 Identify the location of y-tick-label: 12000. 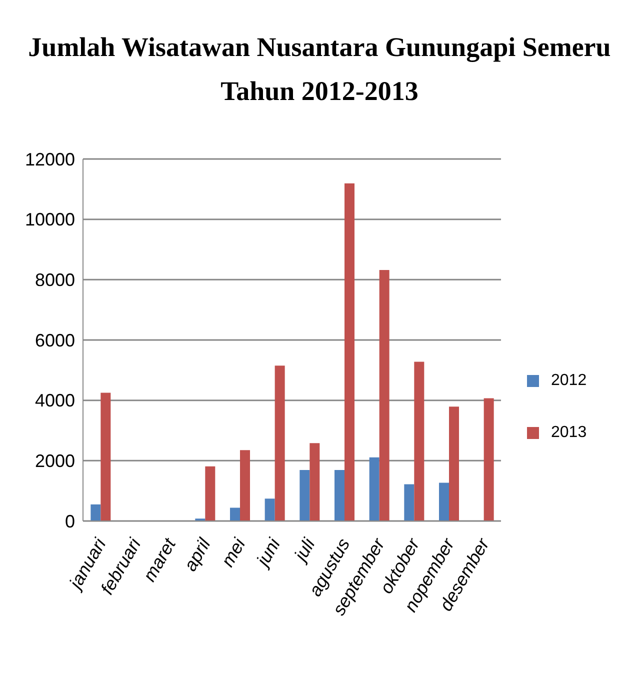
(49, 159).